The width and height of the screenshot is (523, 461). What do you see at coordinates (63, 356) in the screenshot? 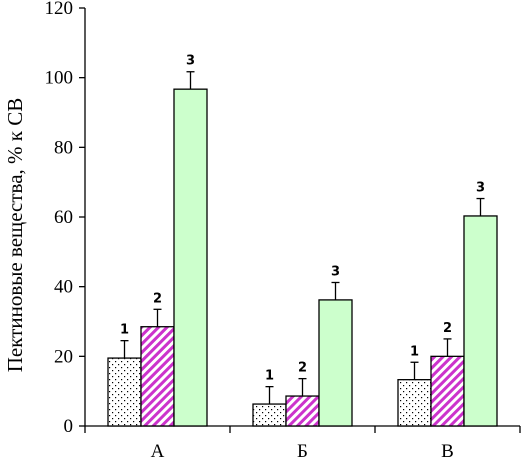
I see `y-tick-label: 20` at bounding box center [63, 356].